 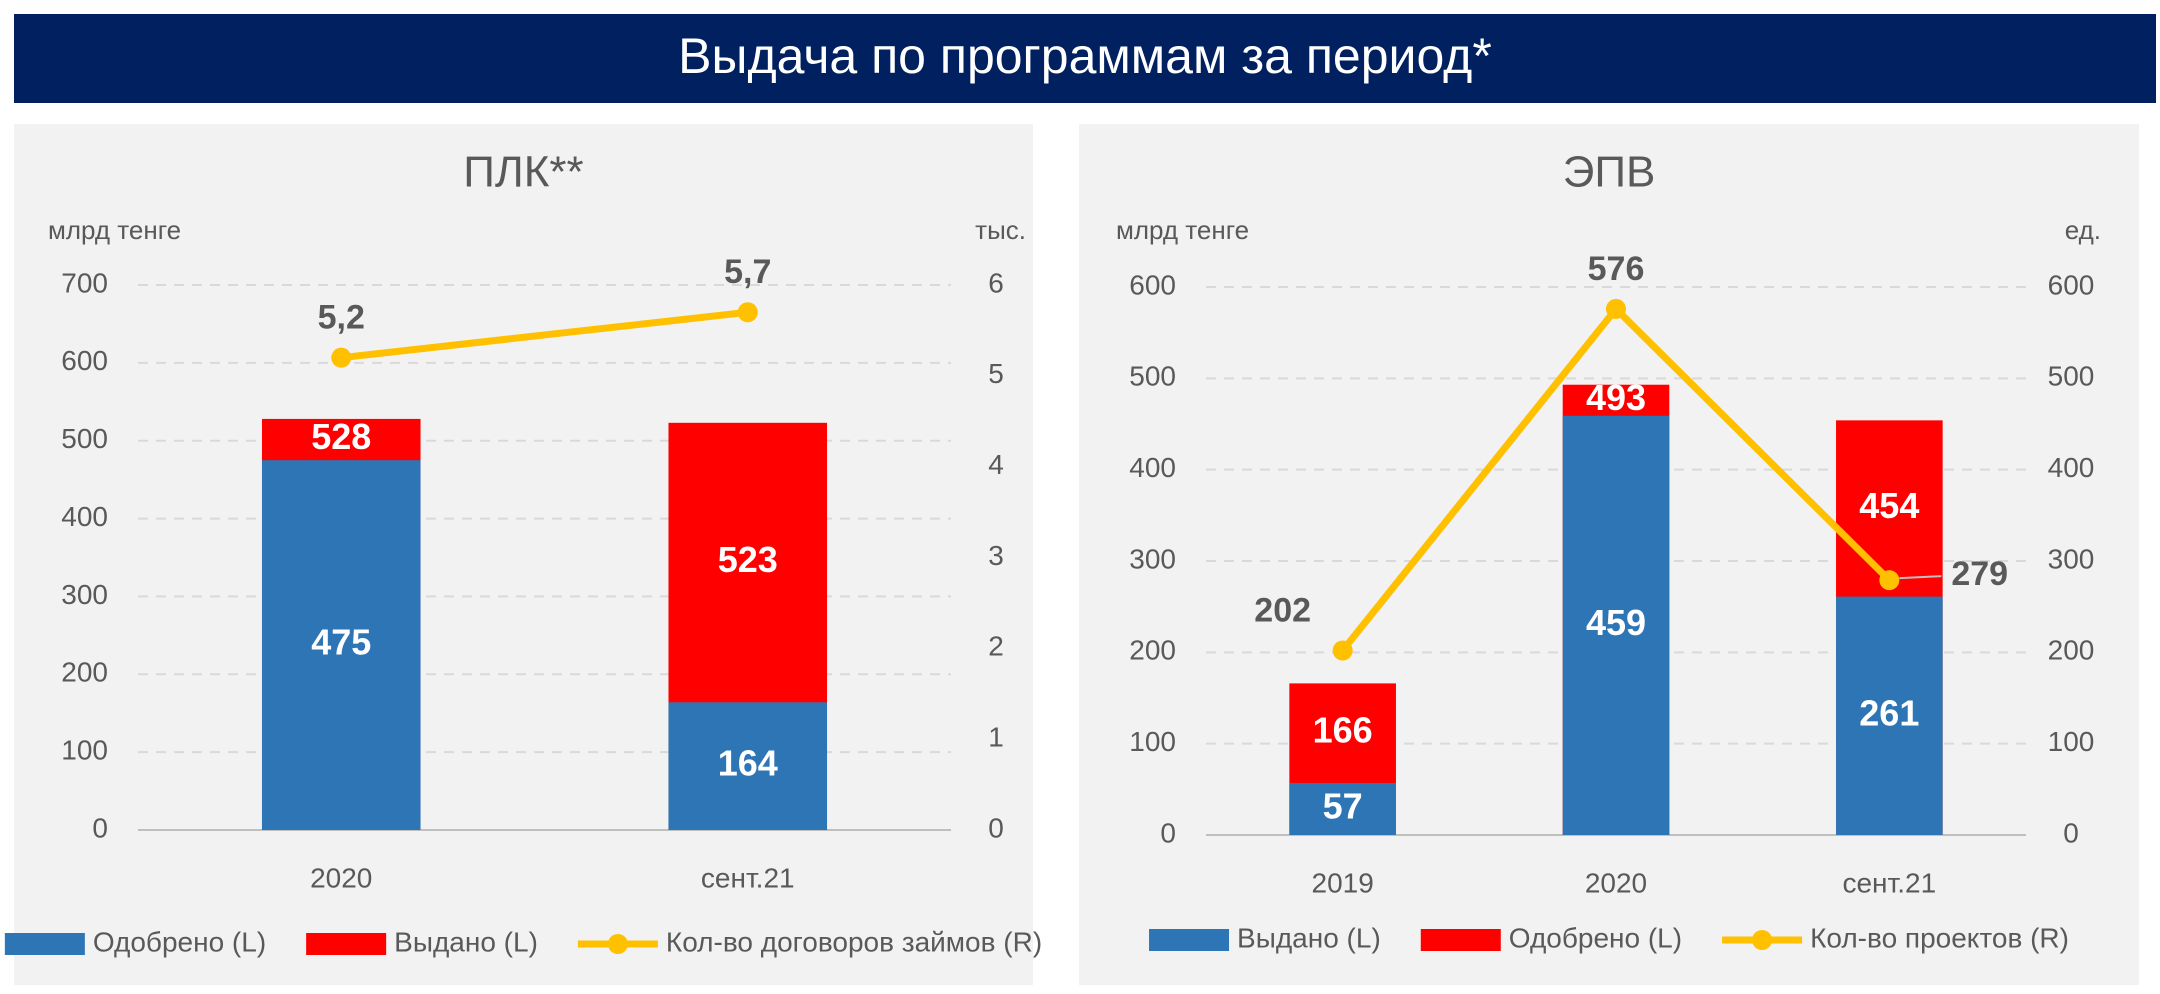 I want to click on data-label: 166, so click(x=1343, y=730).